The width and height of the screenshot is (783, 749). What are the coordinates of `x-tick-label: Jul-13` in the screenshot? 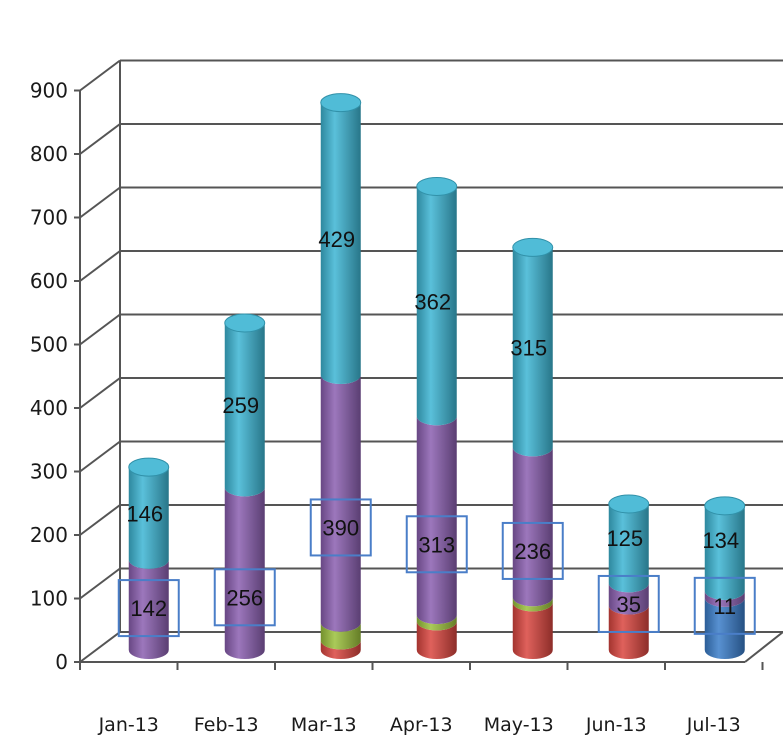 It's located at (713, 725).